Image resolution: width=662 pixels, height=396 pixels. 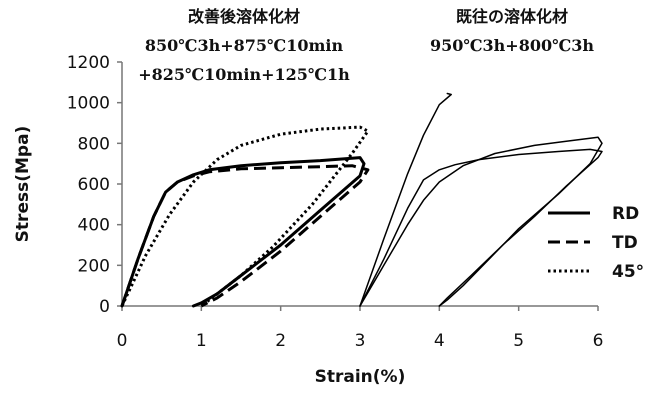 What do you see at coordinates (94, 144) in the screenshot?
I see `y-tick-label: 800` at bounding box center [94, 144].